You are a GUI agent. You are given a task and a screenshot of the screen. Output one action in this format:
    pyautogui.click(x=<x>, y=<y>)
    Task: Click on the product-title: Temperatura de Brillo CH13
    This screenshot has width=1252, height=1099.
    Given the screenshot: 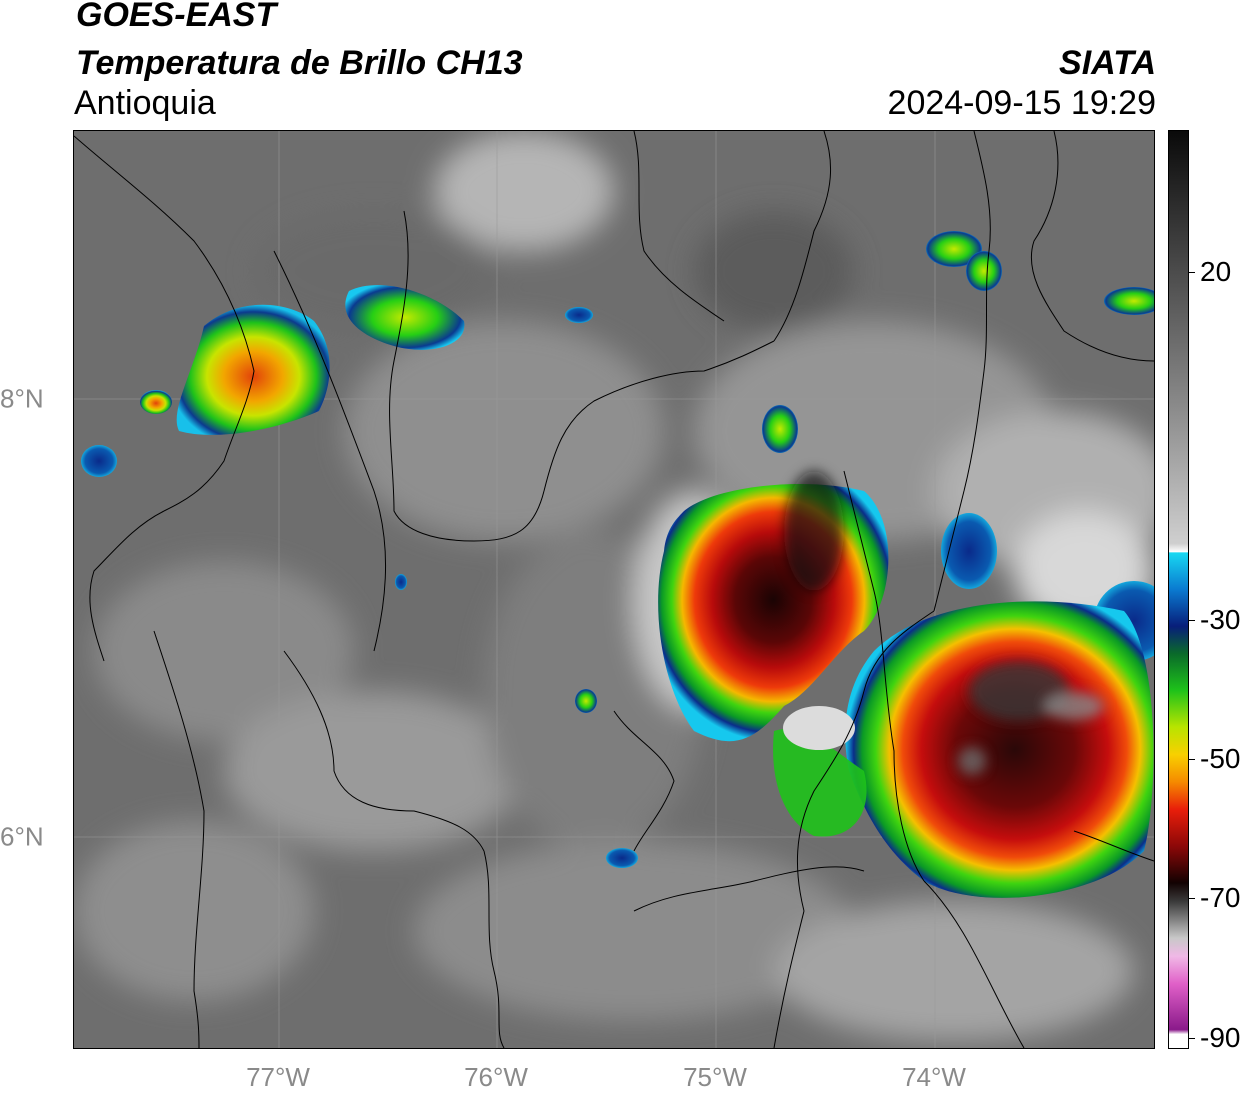 What is the action you would take?
    pyautogui.click(x=299, y=63)
    